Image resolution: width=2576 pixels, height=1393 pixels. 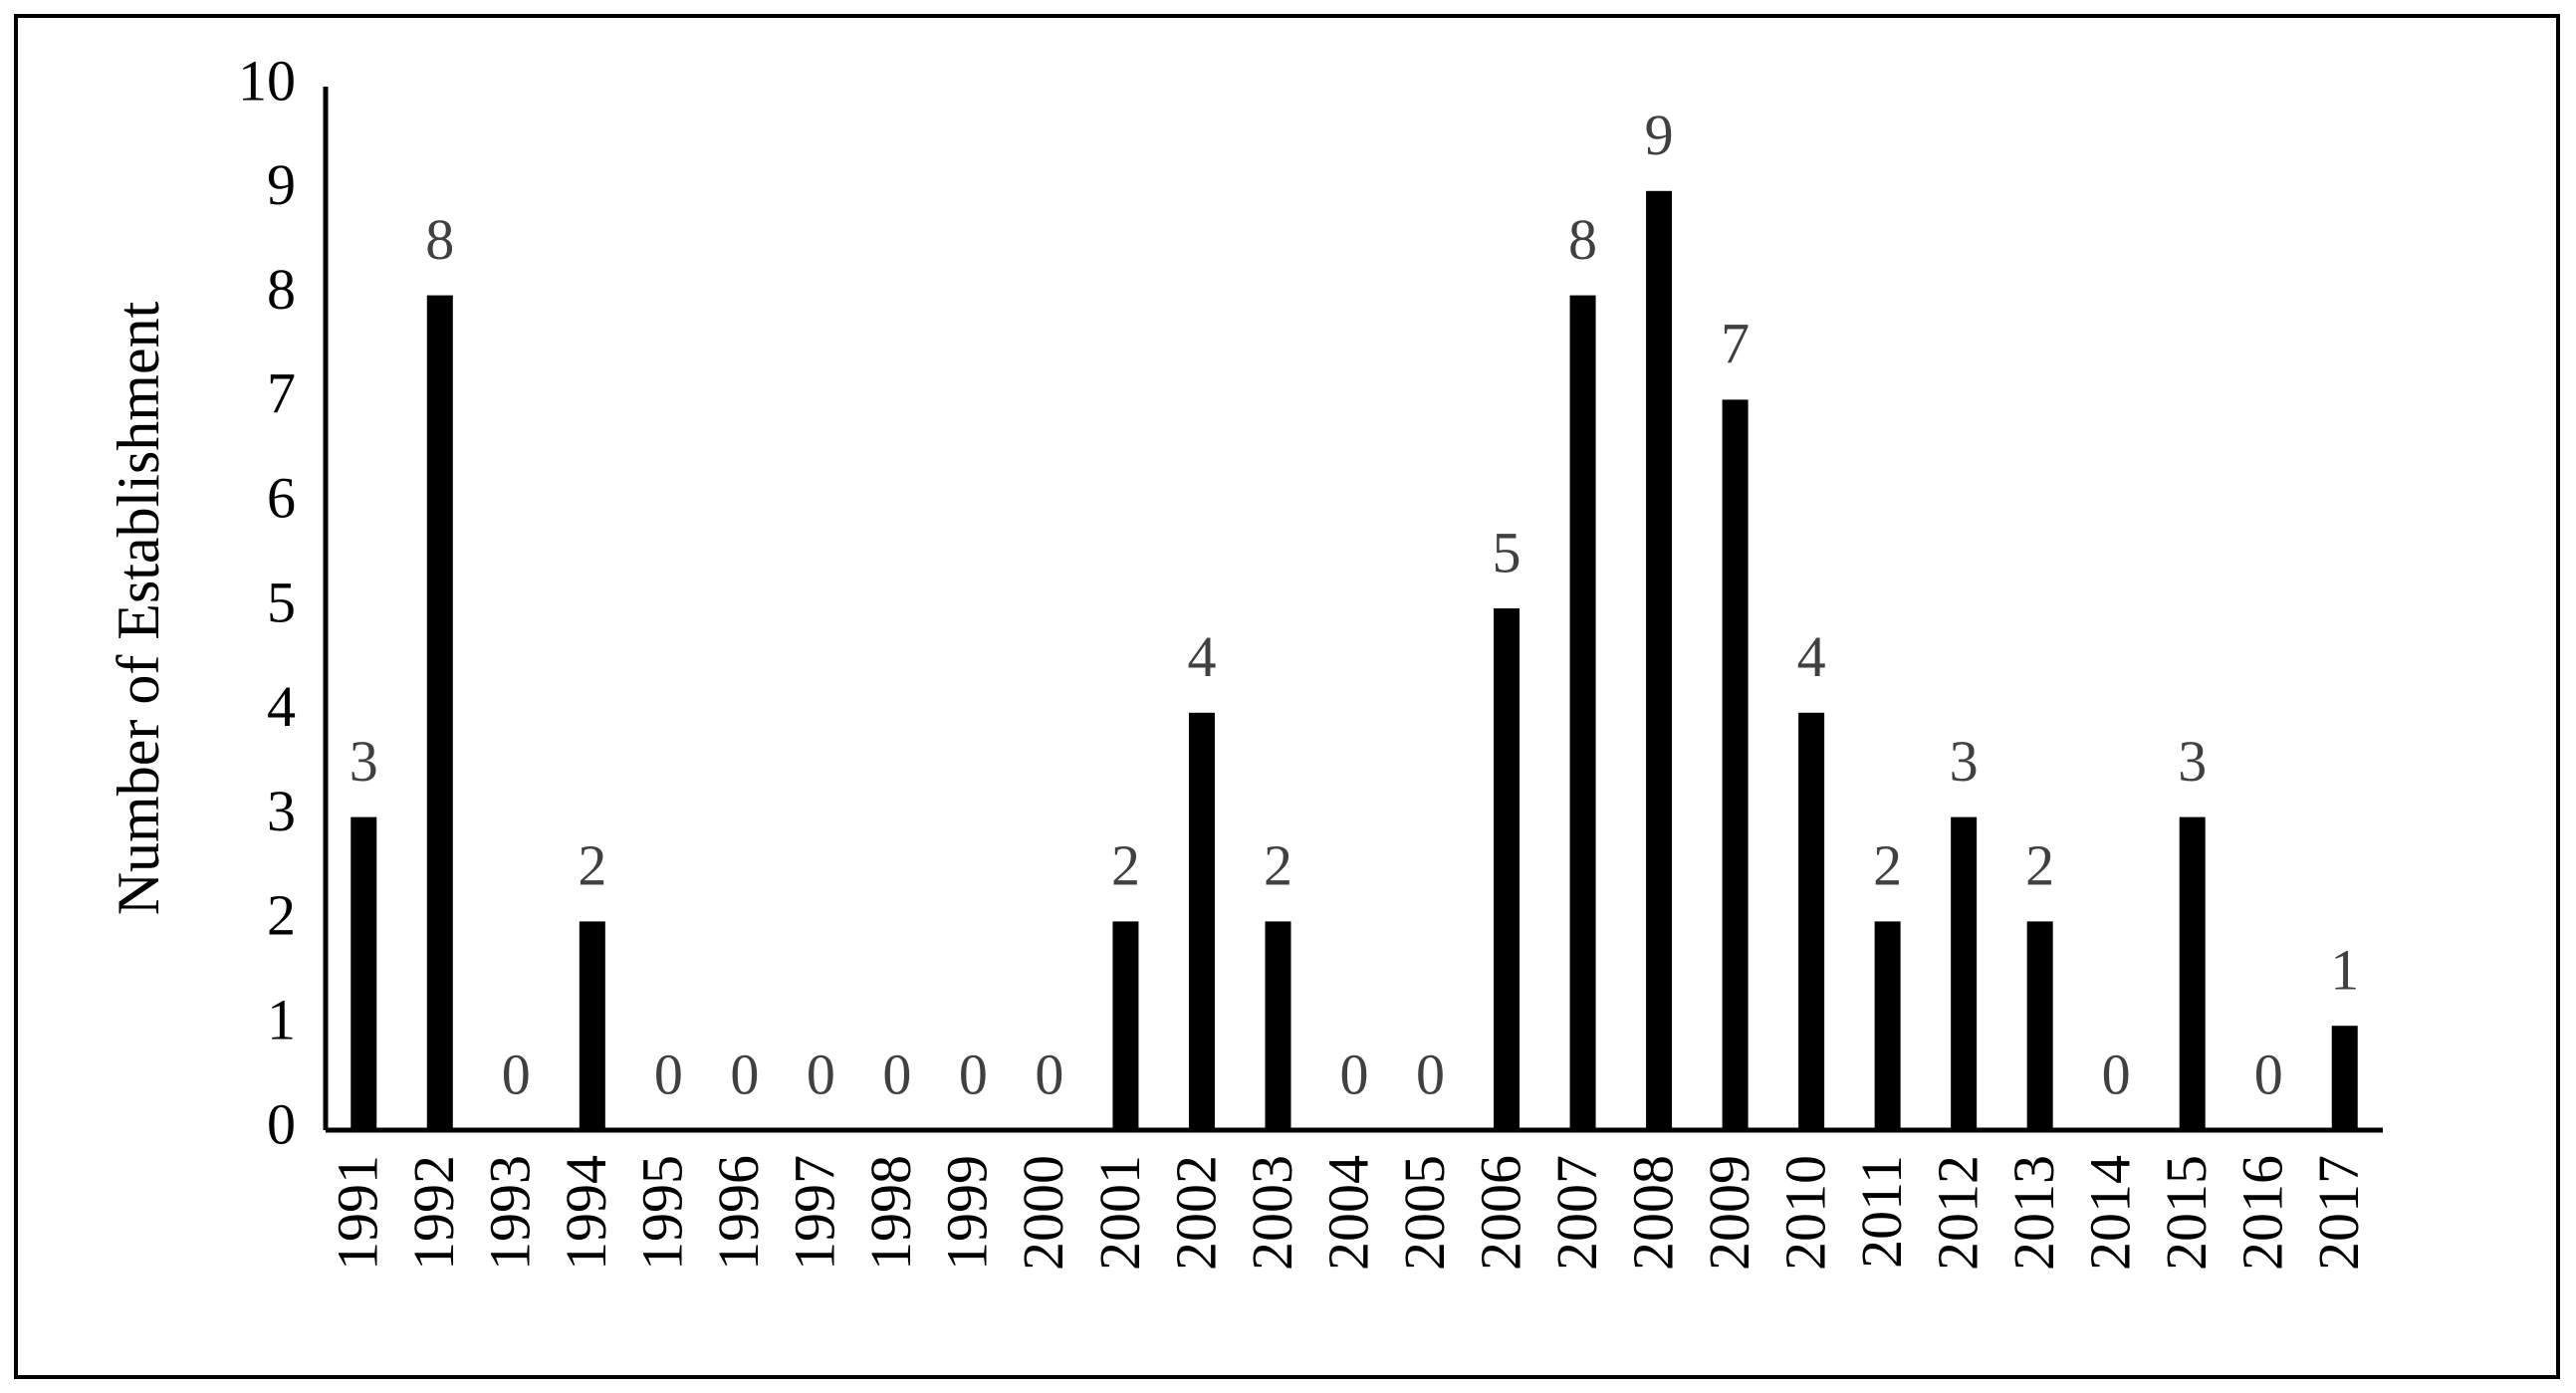 What do you see at coordinates (267, 80) in the screenshot?
I see `y-tick-label: 10` at bounding box center [267, 80].